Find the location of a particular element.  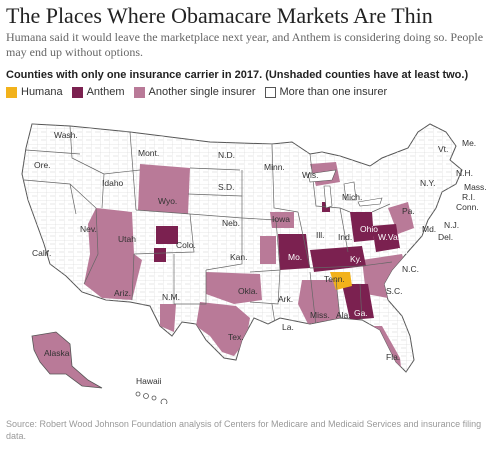

region-utah-arizona is located at coordinates (113, 254).